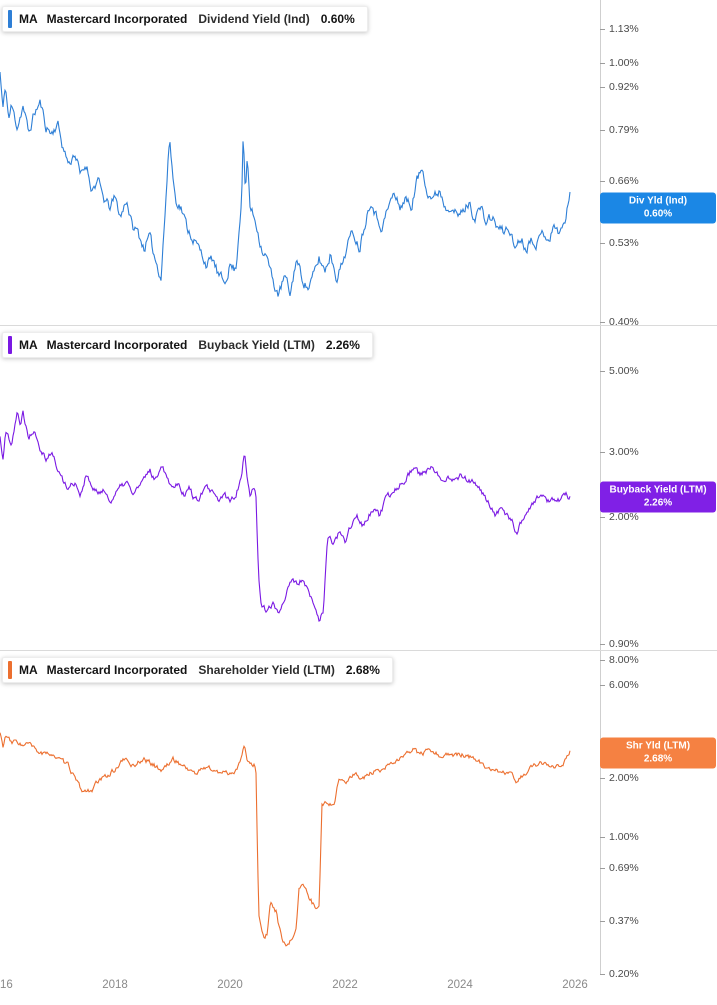 This screenshot has width=717, height=1005. What do you see at coordinates (658, 758) in the screenshot?
I see `badge-value: 2.68%` at bounding box center [658, 758].